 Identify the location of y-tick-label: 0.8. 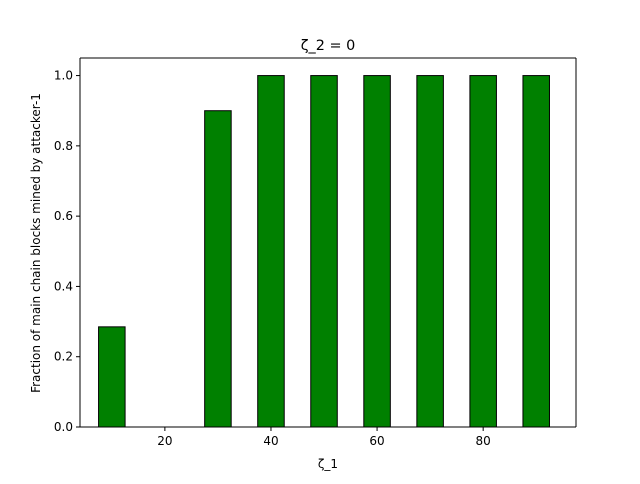
(63, 146).